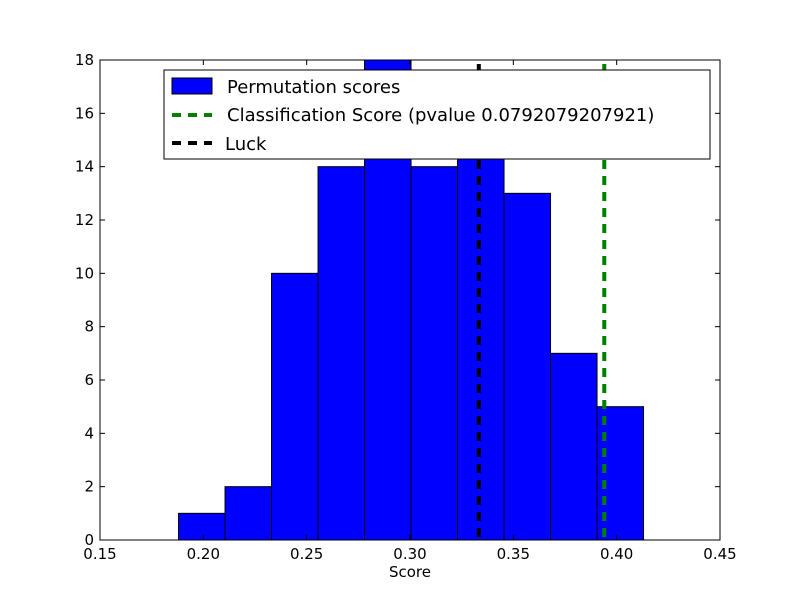 This screenshot has width=800, height=600. What do you see at coordinates (89, 487) in the screenshot?
I see `y-tick-label-1: 2` at bounding box center [89, 487].